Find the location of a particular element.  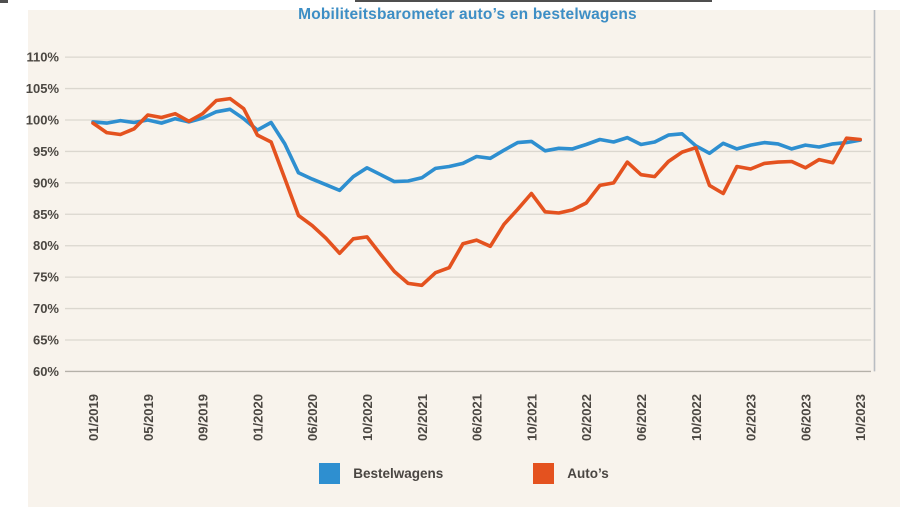

legend-item-bestelwagens: Bestelwagens is located at coordinates (381, 473).